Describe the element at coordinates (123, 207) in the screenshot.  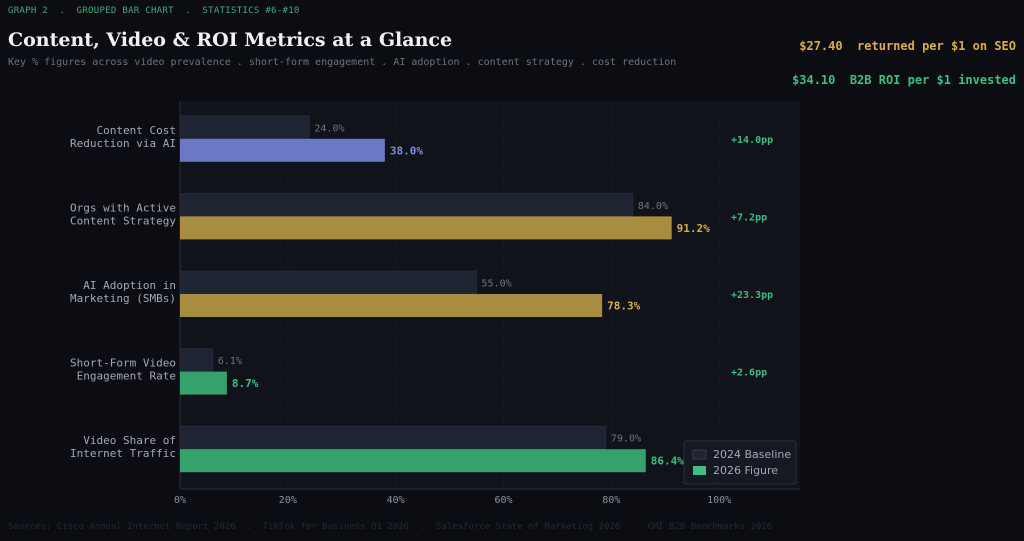
I see `category-label: Orgs with Active` at that location.